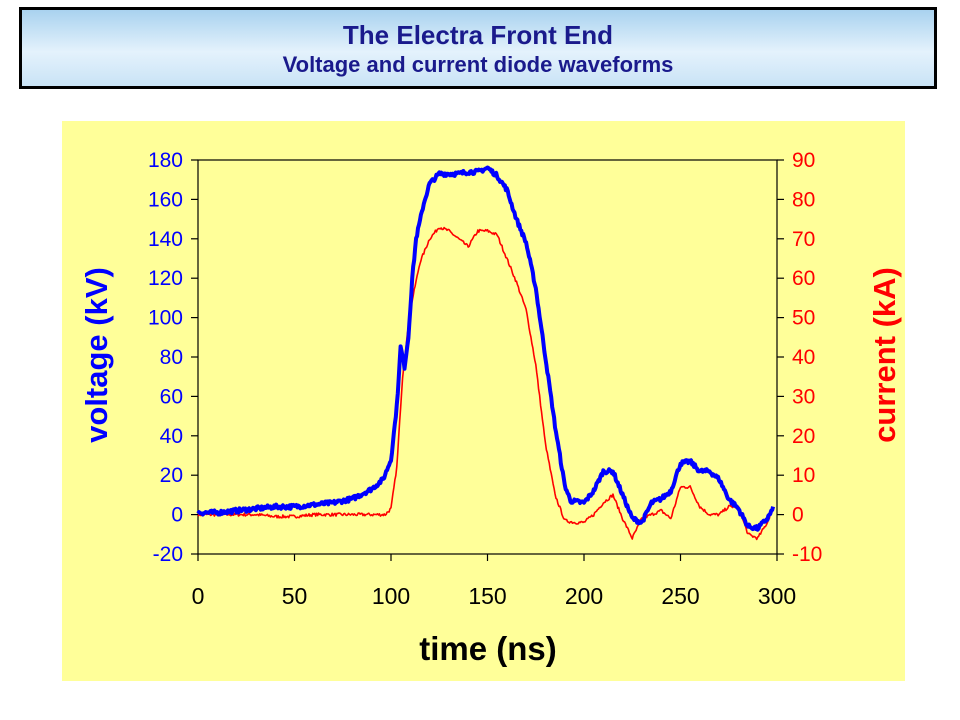 The width and height of the screenshot is (960, 720). I want to click on y2-tick-label: 90, so click(803, 160).